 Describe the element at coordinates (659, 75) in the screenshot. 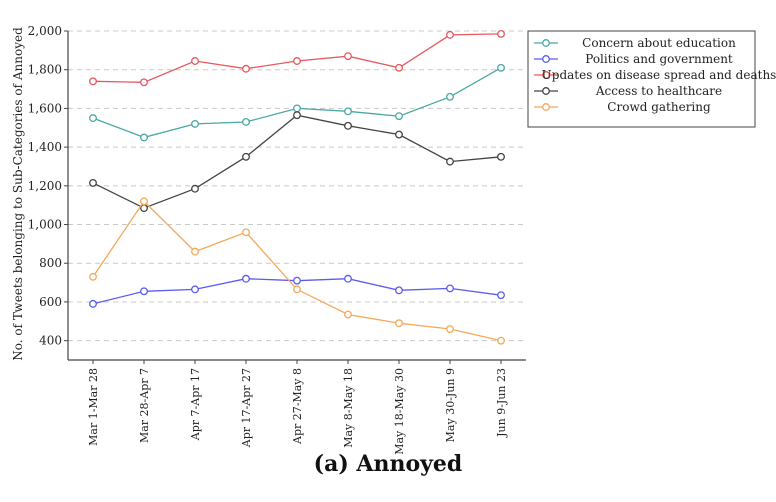

I see `legend-label: Updates on disease spread and deaths` at that location.